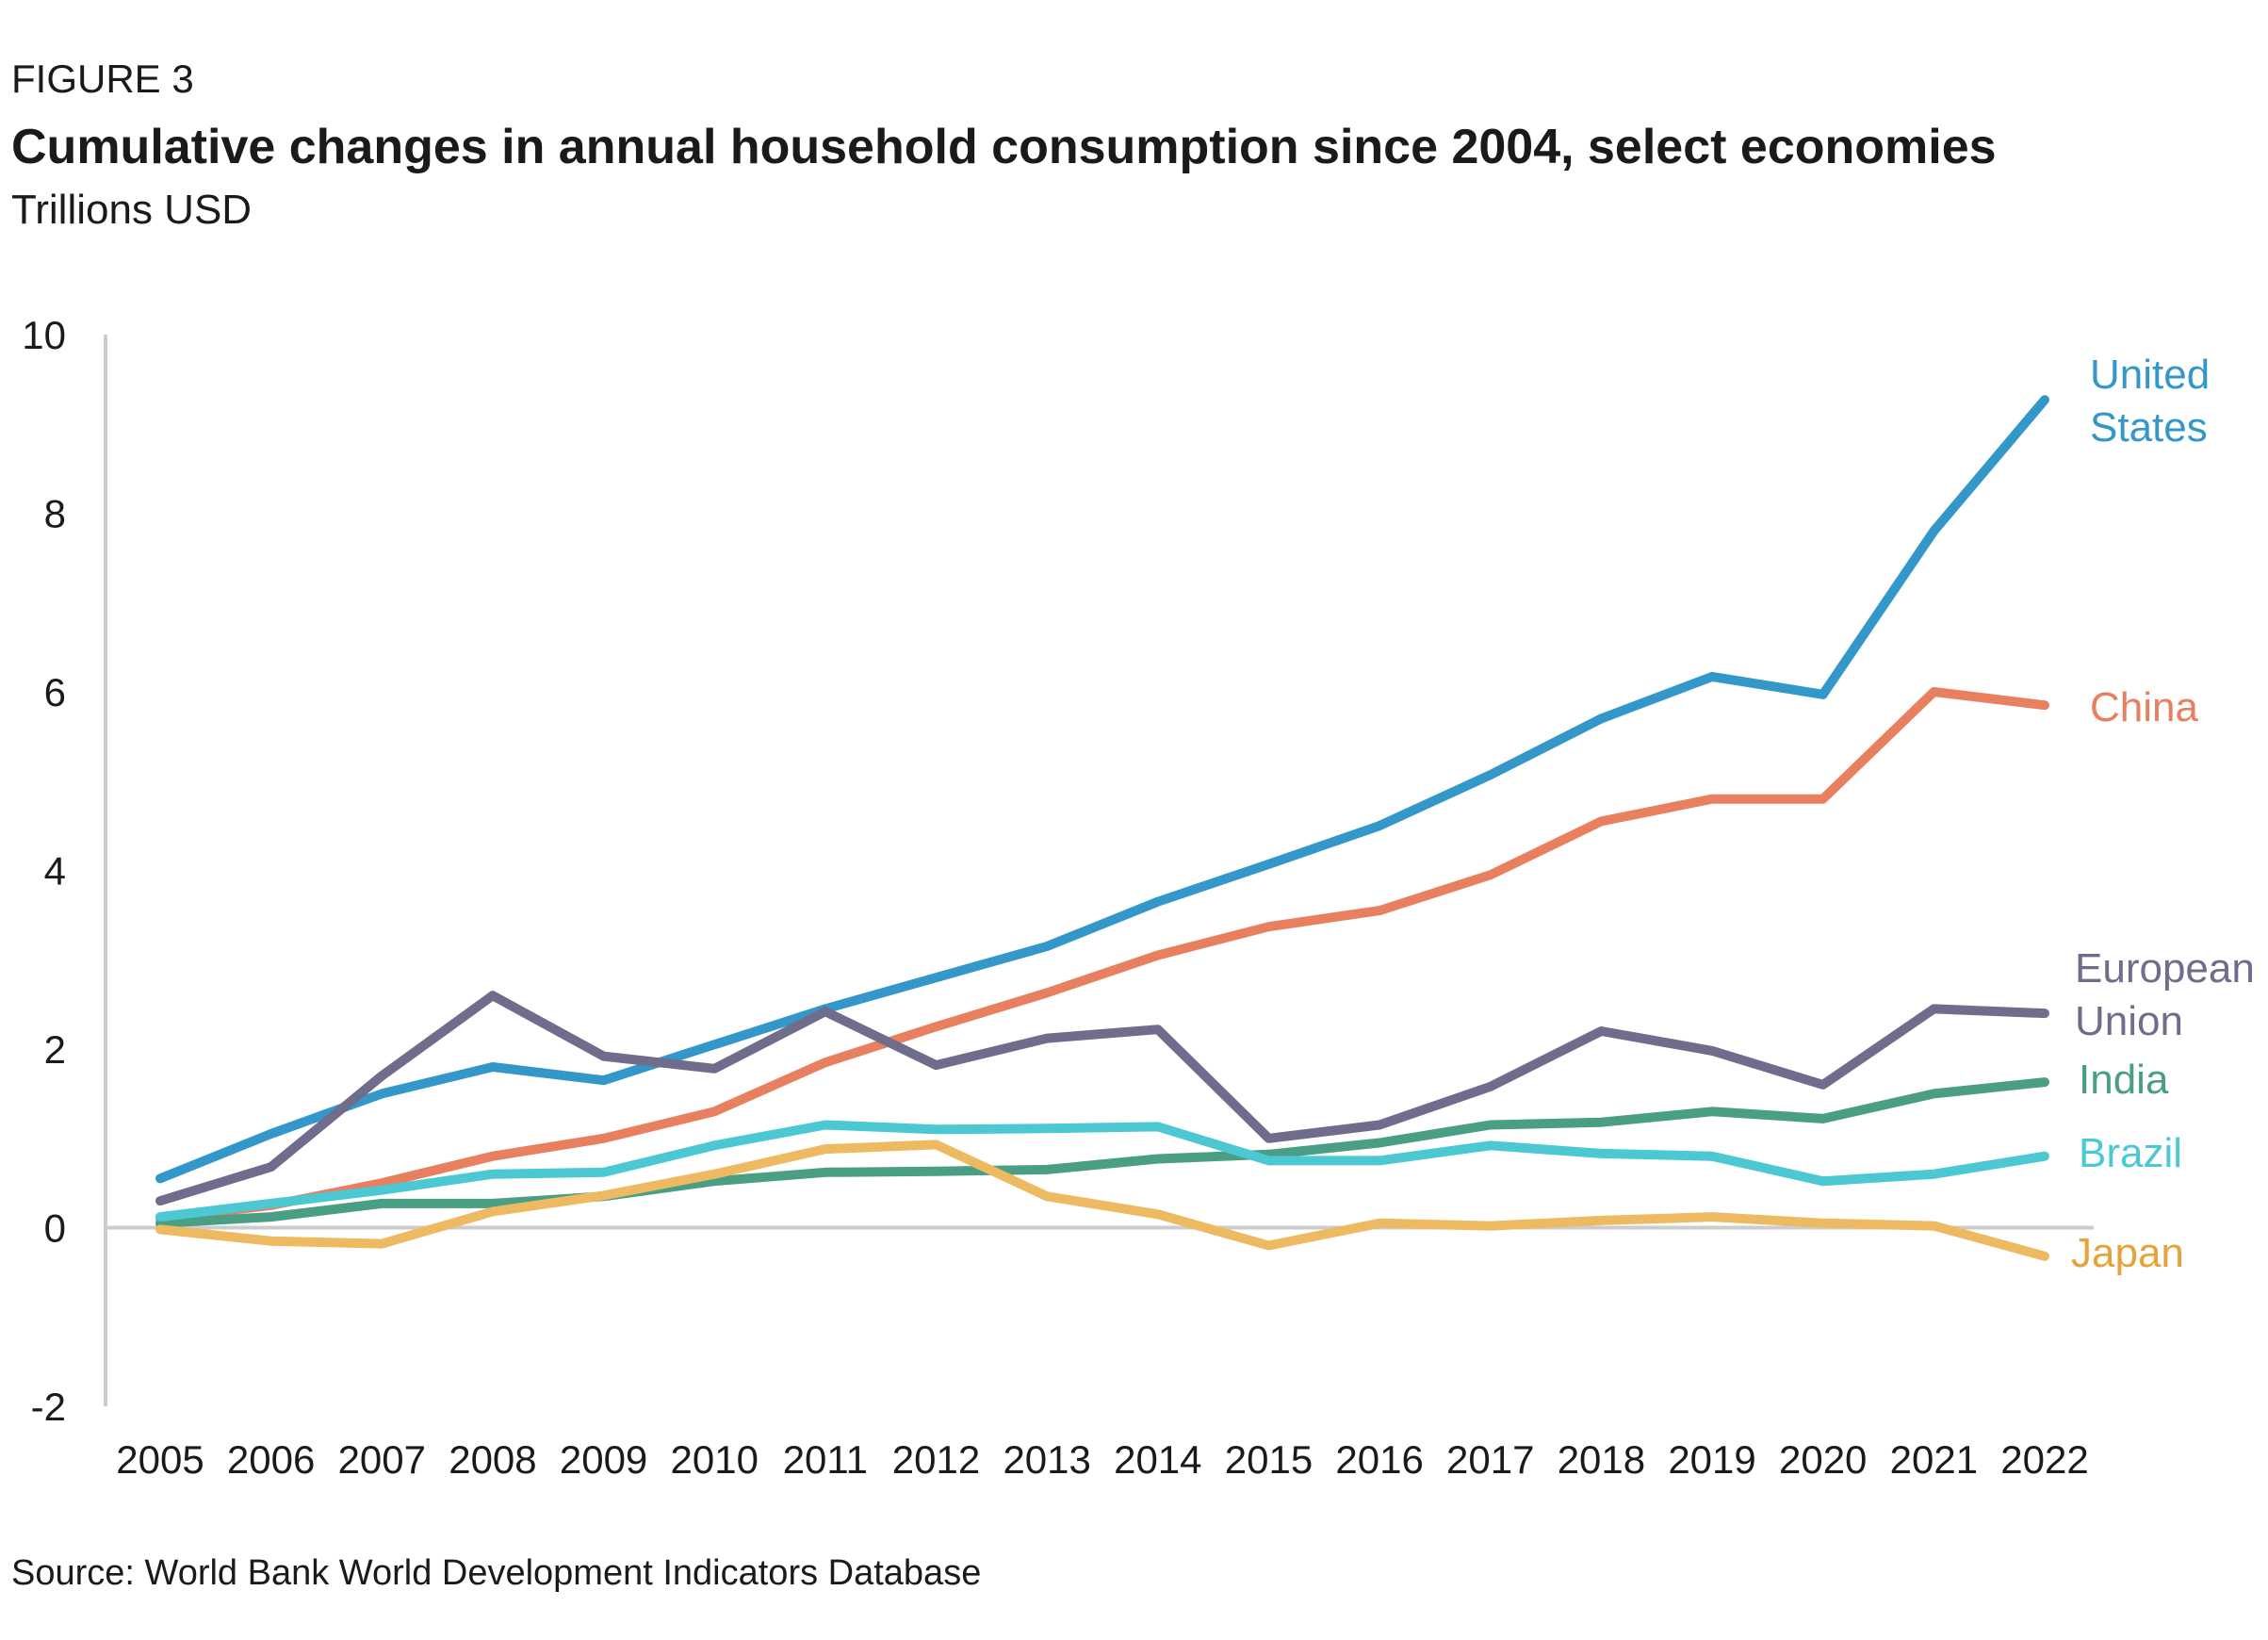  Describe the element at coordinates (382, 1459) in the screenshot. I see `x-tick-label: 2007` at that location.